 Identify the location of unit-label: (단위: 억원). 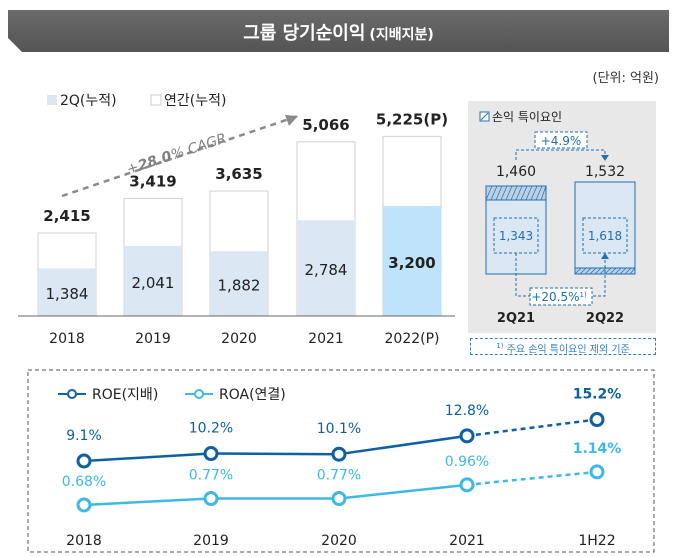
(626, 78).